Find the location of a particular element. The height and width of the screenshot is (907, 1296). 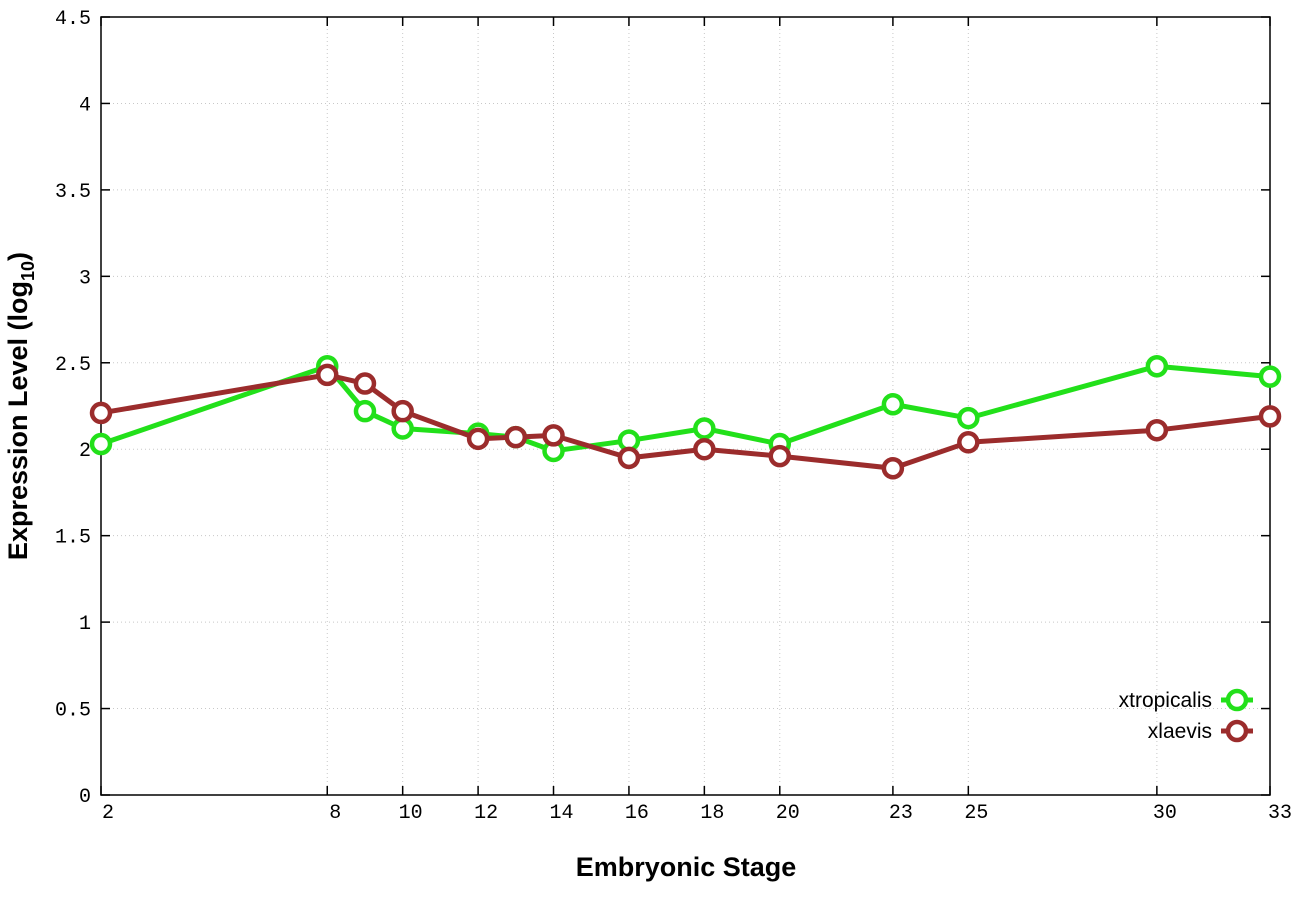

x-tick-label: 23 is located at coordinates (901, 813).